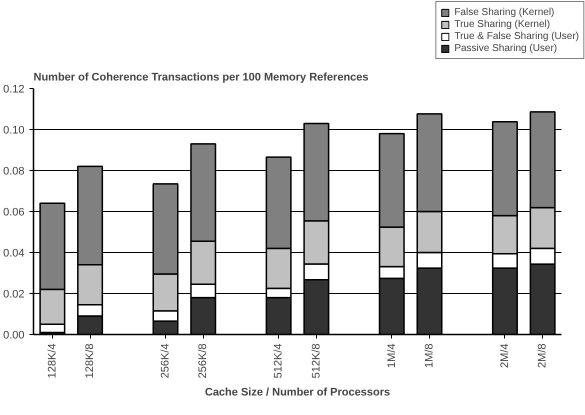  Describe the element at coordinates (430, 355) in the screenshot. I see `x-tick-label: 1M/8` at that location.